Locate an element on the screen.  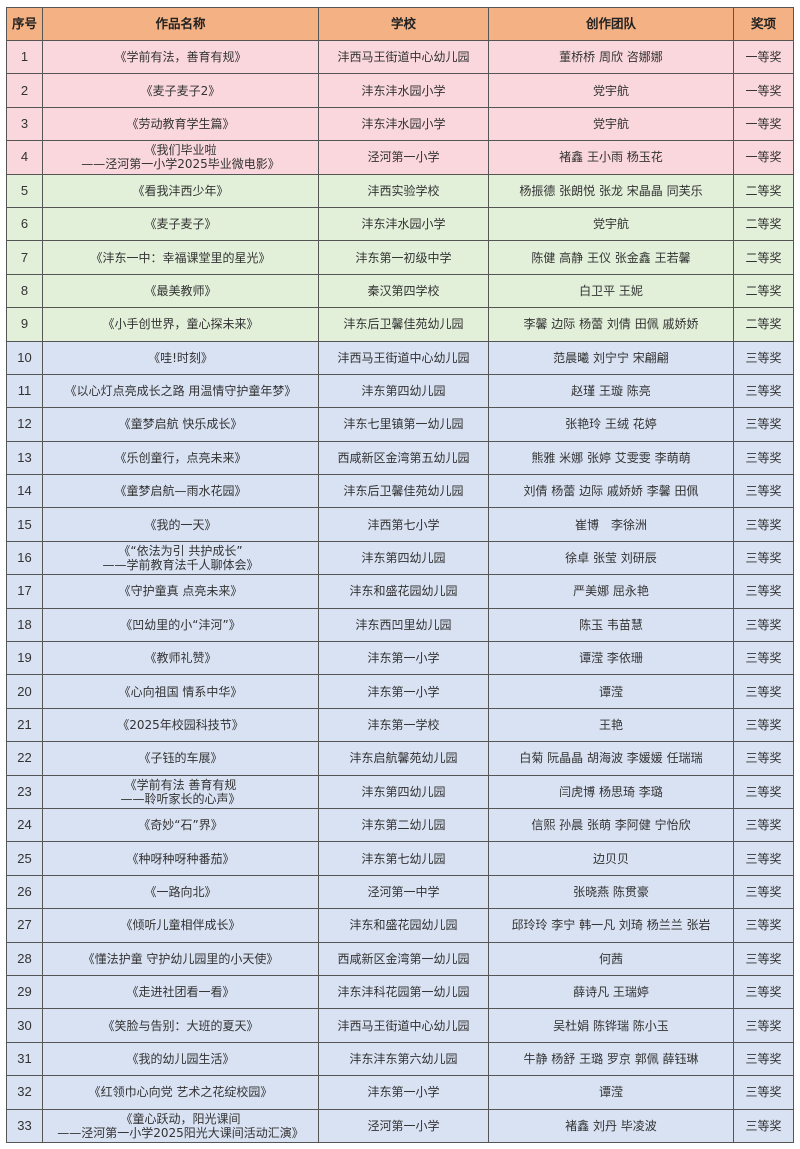
table-header-row: 序号 作品名称 学校 创作团队 奖项 is located at coordinates (400, 24).